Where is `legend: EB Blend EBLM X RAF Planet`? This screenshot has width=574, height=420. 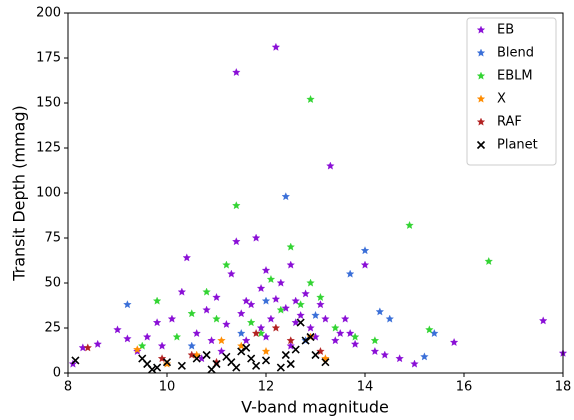 legend: EB Blend EBLM X RAF Planet is located at coordinates (511, 91).